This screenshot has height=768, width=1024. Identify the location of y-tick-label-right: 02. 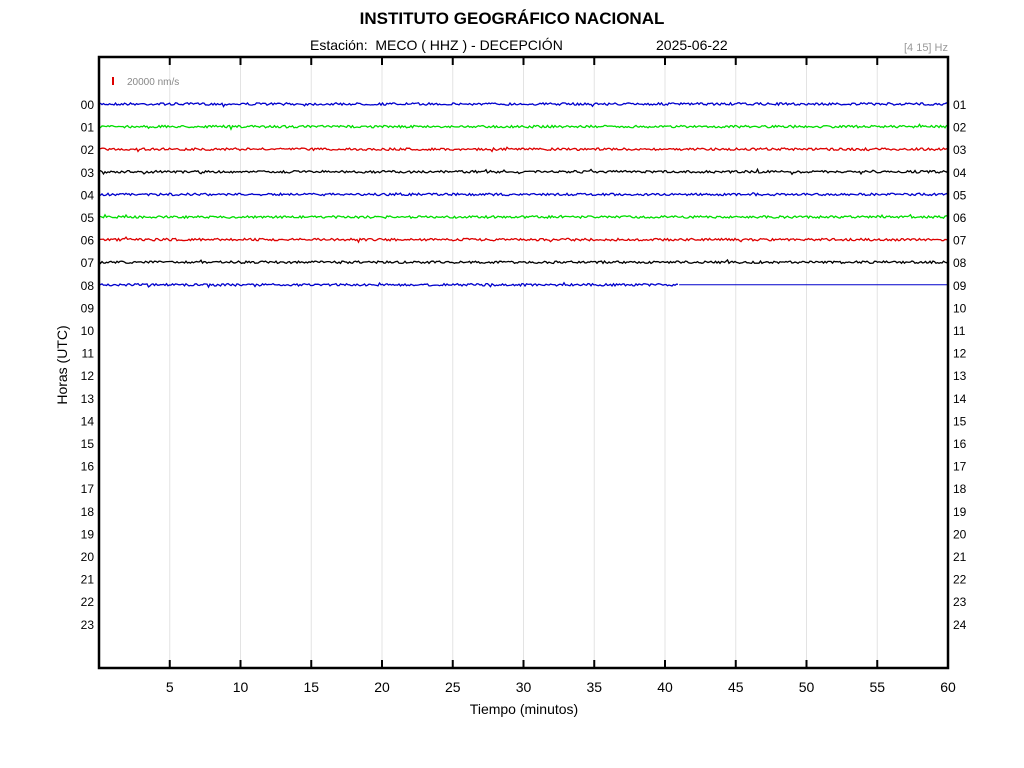
(960, 128).